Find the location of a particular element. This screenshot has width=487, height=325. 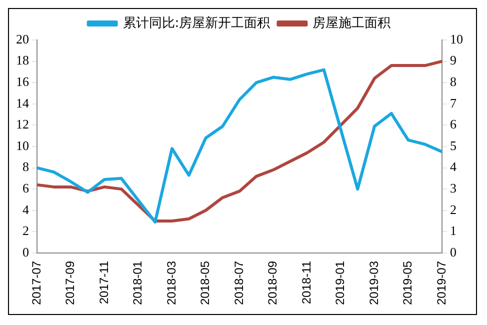

y2-tick-label: 1 is located at coordinates (453, 230).